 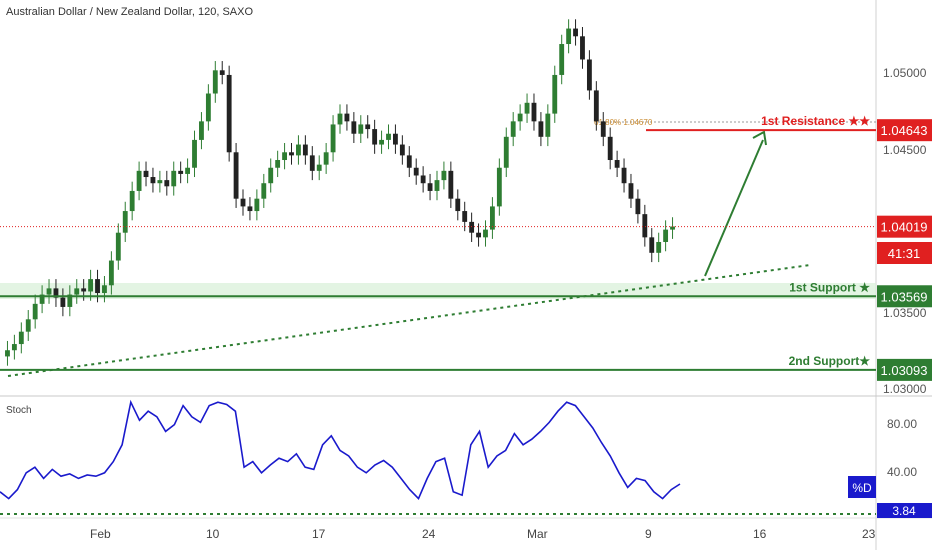 I want to click on stoch-tick-label: 40.00, so click(x=902, y=472).